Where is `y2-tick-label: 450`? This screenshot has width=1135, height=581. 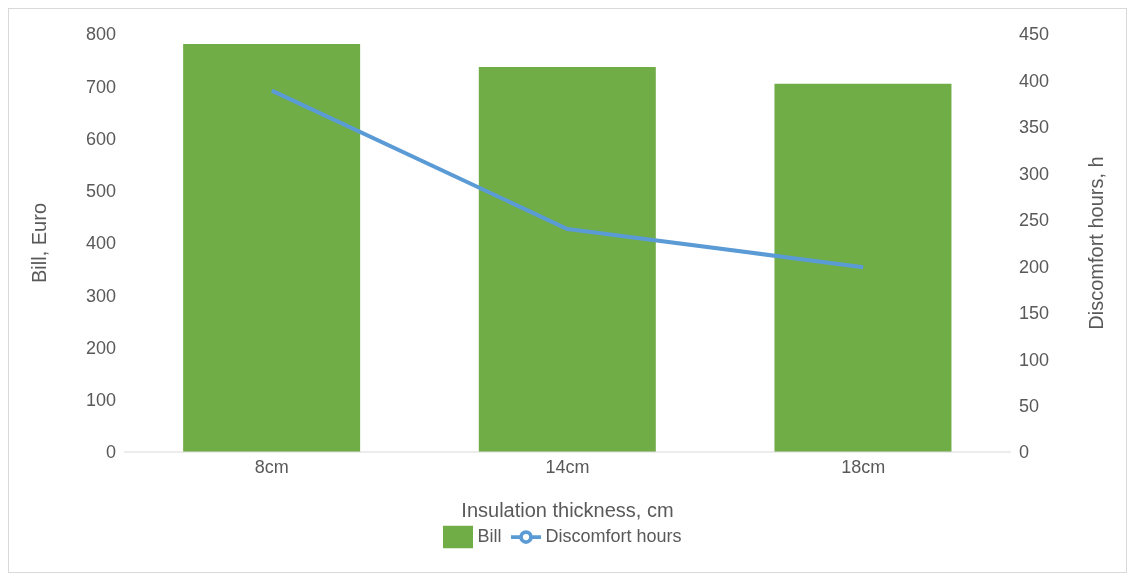 y2-tick-label: 450 is located at coordinates (1034, 34).